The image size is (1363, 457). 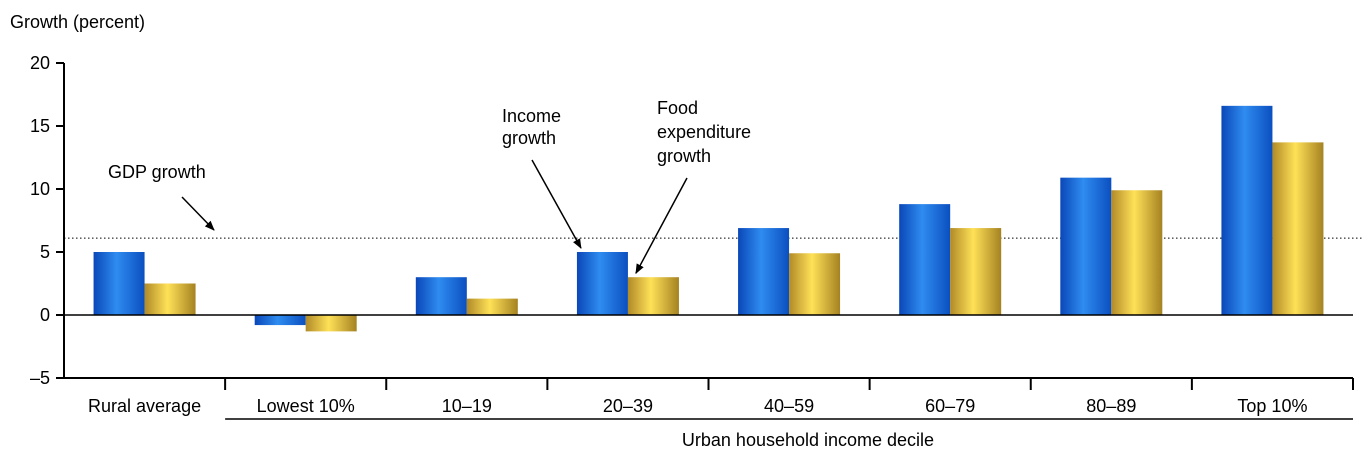 I want to click on category-label: 80–89, so click(x=1111, y=406).